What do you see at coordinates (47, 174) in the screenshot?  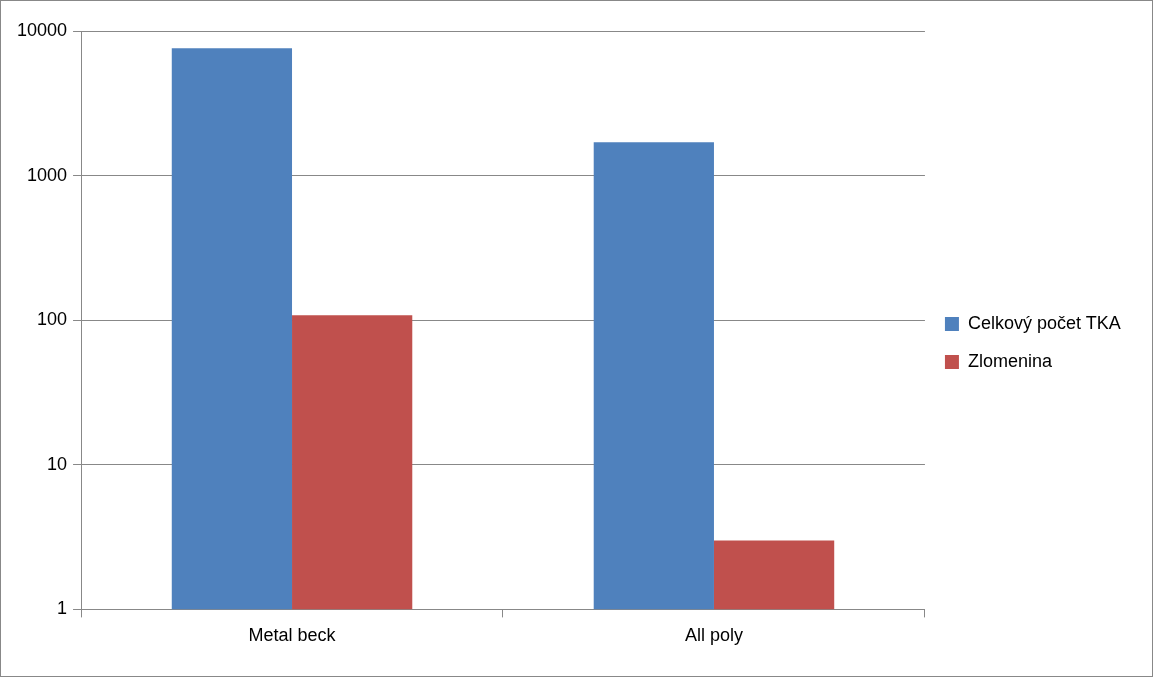 I see `y-tick-label: 1000` at bounding box center [47, 174].